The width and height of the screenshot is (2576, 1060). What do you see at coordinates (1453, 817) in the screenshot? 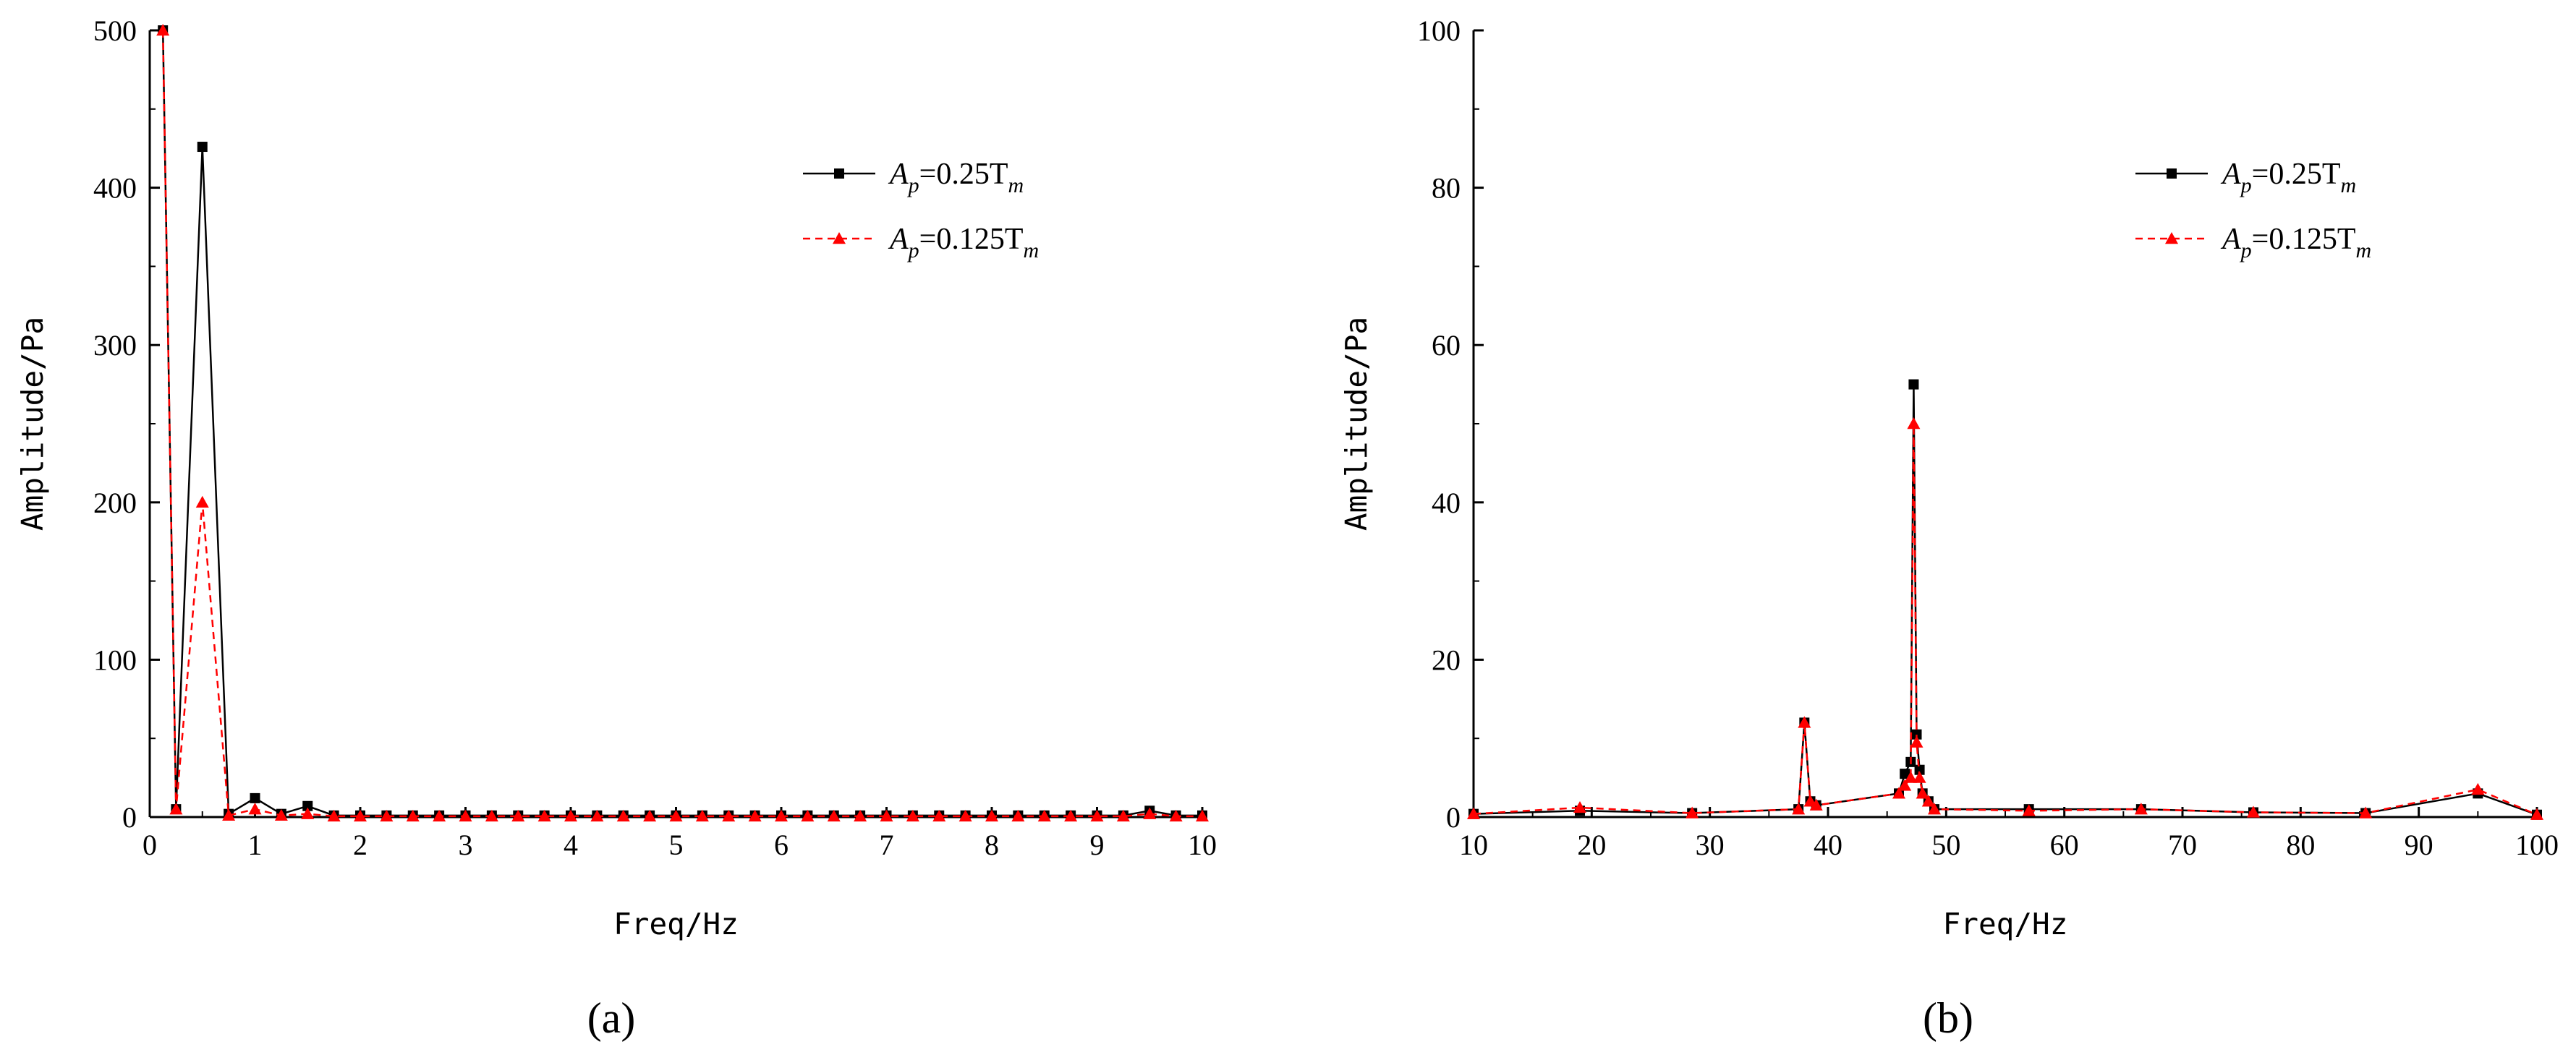
I see `y-tick-label: 0` at bounding box center [1453, 817].